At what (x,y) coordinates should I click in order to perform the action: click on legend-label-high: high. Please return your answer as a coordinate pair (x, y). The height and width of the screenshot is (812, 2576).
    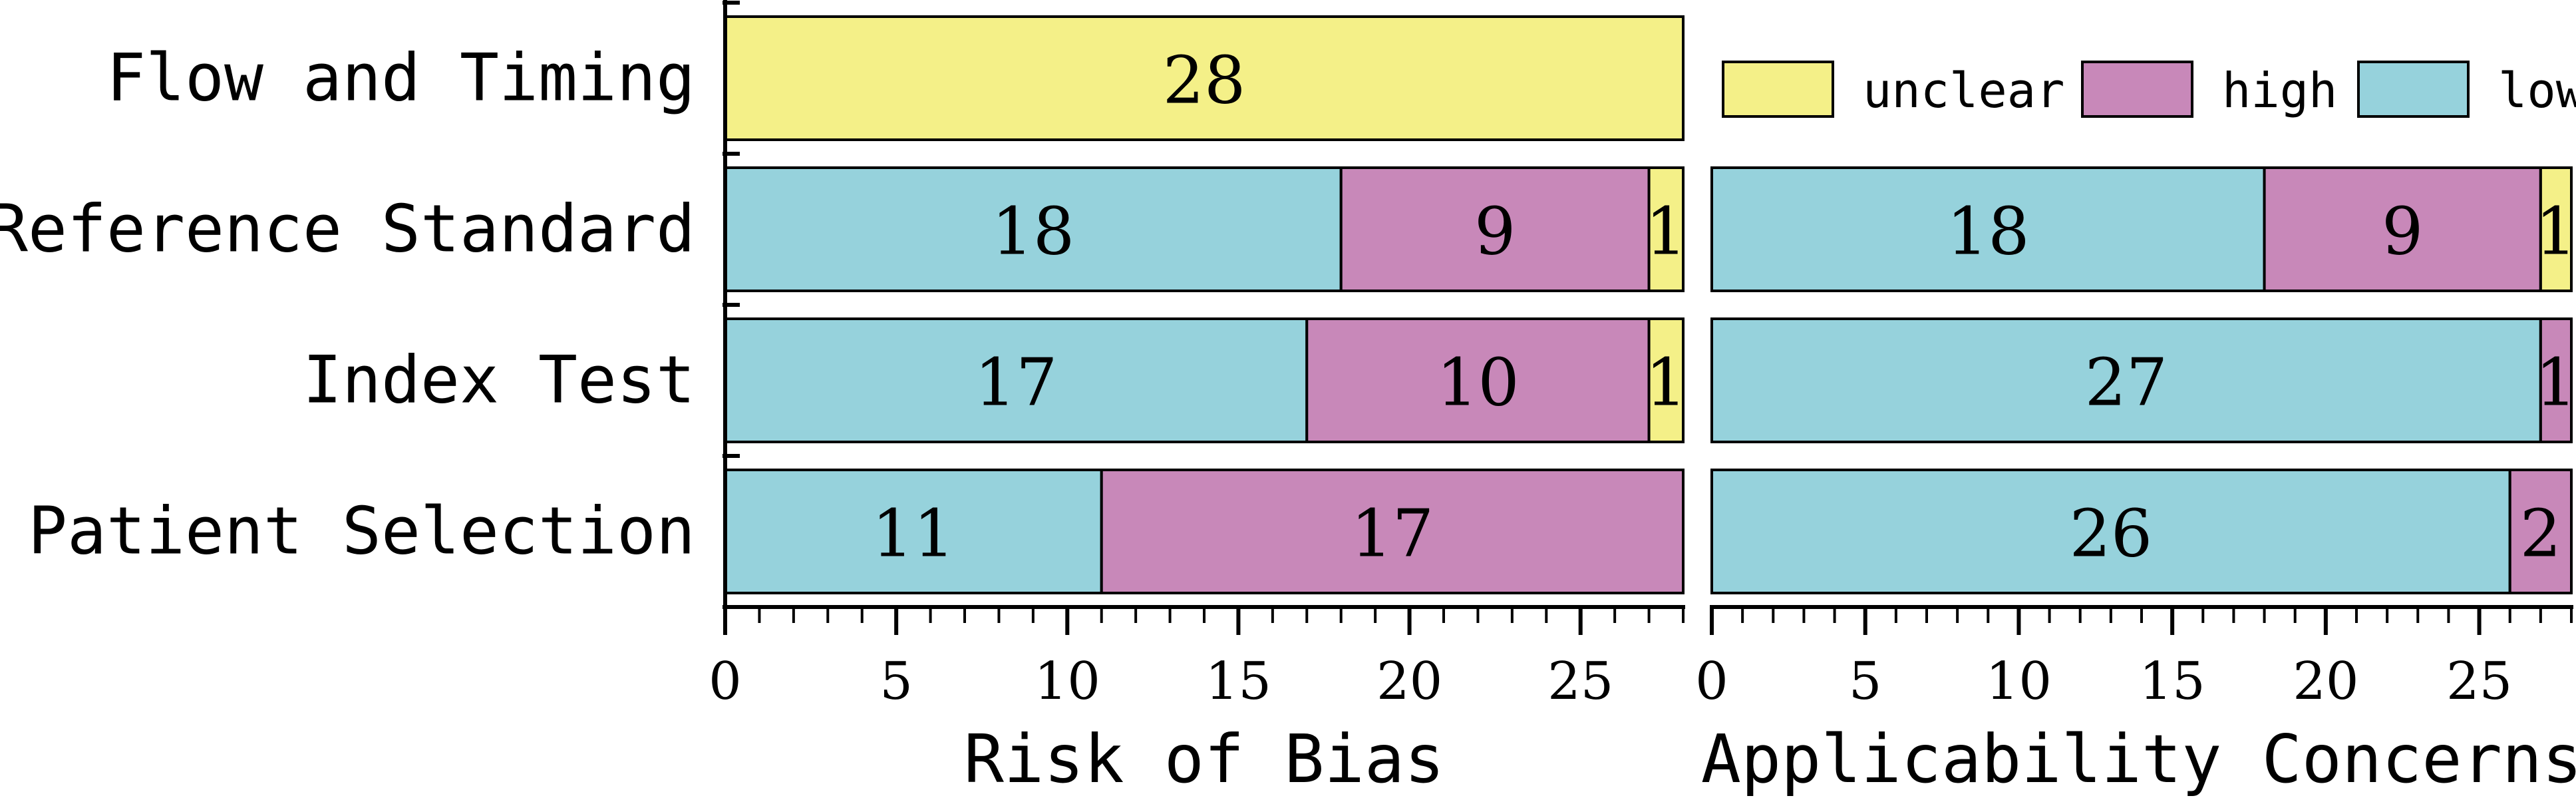
    Looking at the image, I should click on (2279, 91).